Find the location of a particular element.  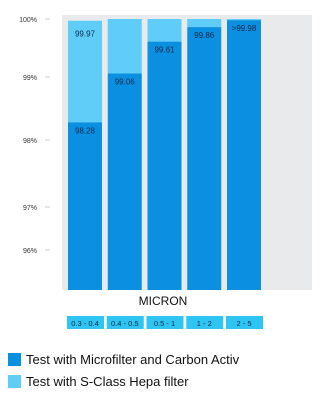

x-tick-label: 0.3 - 0.4 is located at coordinates (85, 323).